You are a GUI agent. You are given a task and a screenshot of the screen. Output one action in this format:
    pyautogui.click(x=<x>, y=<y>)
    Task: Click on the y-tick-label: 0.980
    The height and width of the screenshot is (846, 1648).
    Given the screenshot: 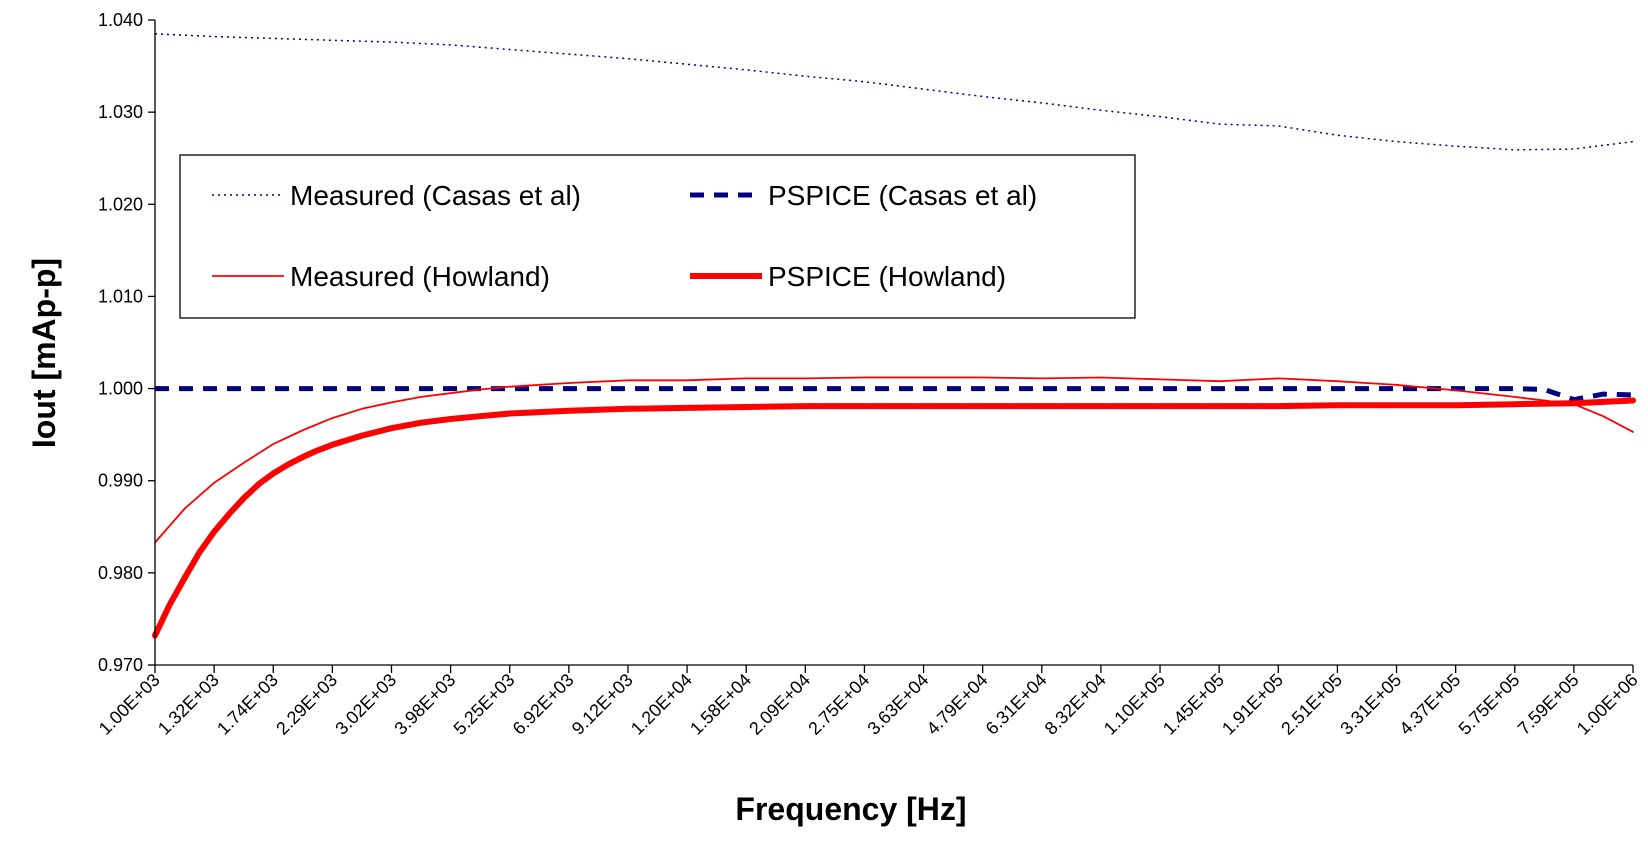 What is the action you would take?
    pyautogui.click(x=120, y=573)
    